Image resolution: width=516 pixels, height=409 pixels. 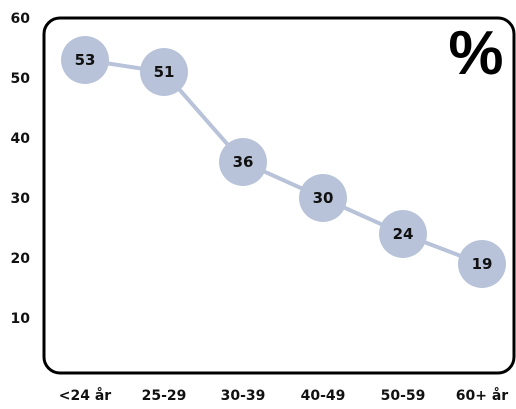 I want to click on data-label: 36, so click(x=243, y=162).